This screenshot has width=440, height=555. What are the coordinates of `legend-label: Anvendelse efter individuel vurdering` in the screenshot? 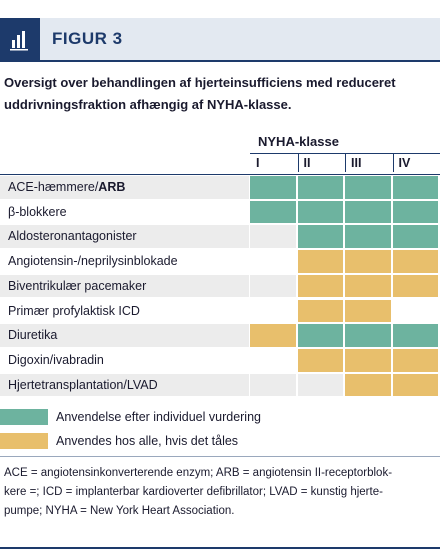 It's located at (158, 417).